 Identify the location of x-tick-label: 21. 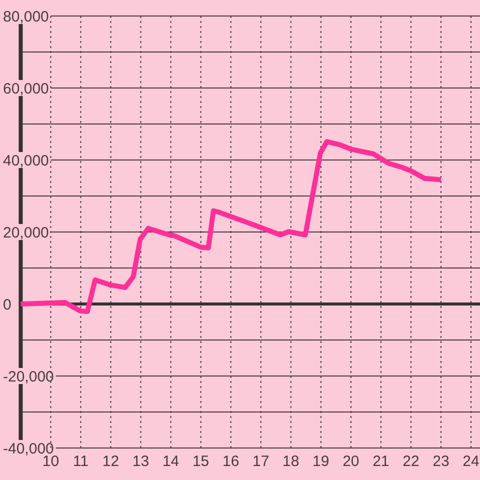
(381, 461).